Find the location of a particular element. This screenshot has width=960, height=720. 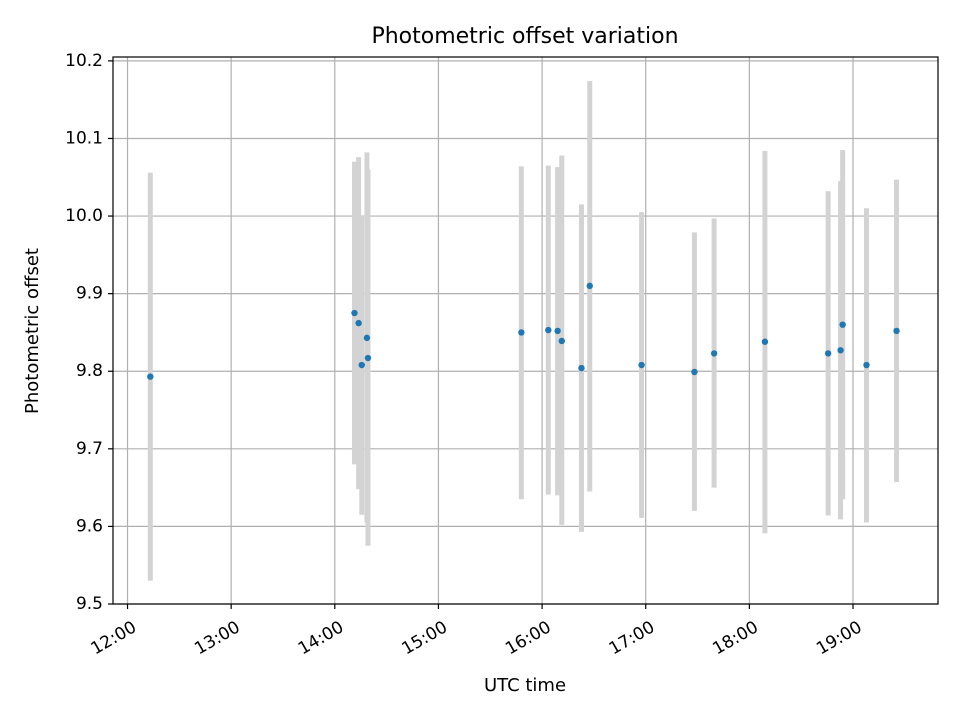

y-tick-label: 9.7 is located at coordinates (89, 449).